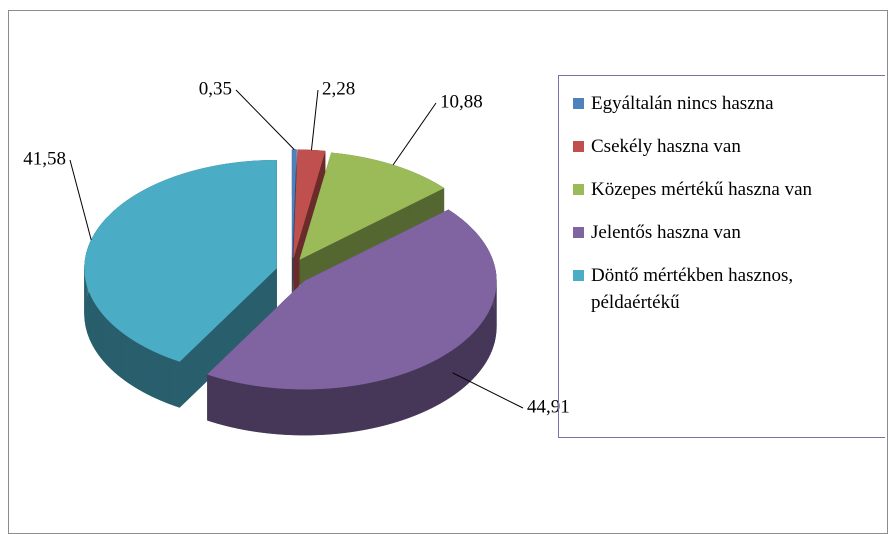 This screenshot has height=534, width=888. What do you see at coordinates (461, 101) in the screenshot?
I see `data-label: 10,88` at bounding box center [461, 101].